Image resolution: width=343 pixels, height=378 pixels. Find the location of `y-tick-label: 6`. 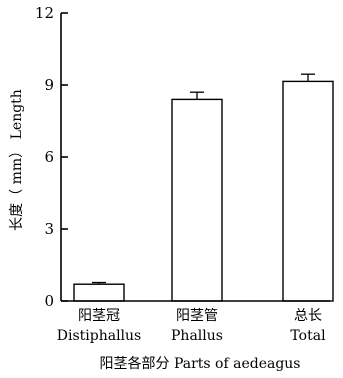

y-tick-label: 6 is located at coordinates (49, 157).